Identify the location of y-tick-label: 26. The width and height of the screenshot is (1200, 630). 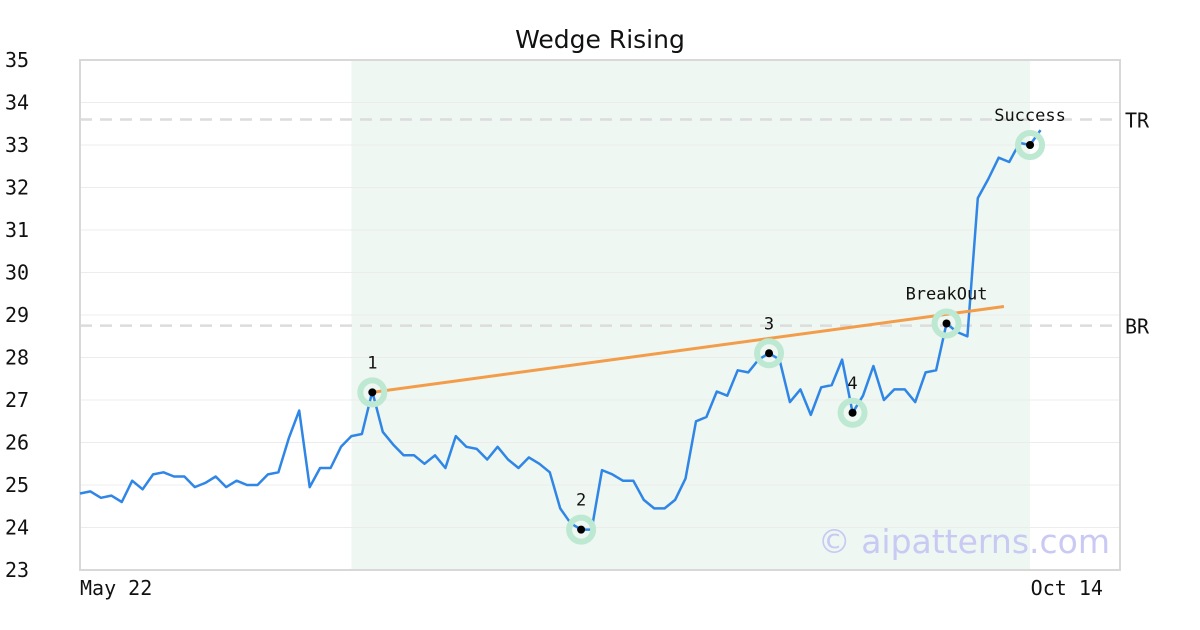
(17, 443).